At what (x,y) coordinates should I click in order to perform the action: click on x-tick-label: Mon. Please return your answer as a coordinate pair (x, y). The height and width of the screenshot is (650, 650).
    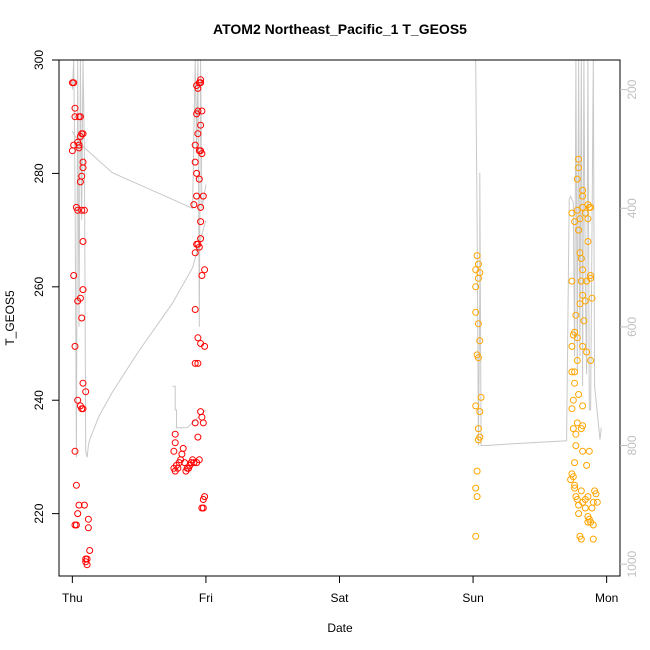
    Looking at the image, I should click on (606, 598).